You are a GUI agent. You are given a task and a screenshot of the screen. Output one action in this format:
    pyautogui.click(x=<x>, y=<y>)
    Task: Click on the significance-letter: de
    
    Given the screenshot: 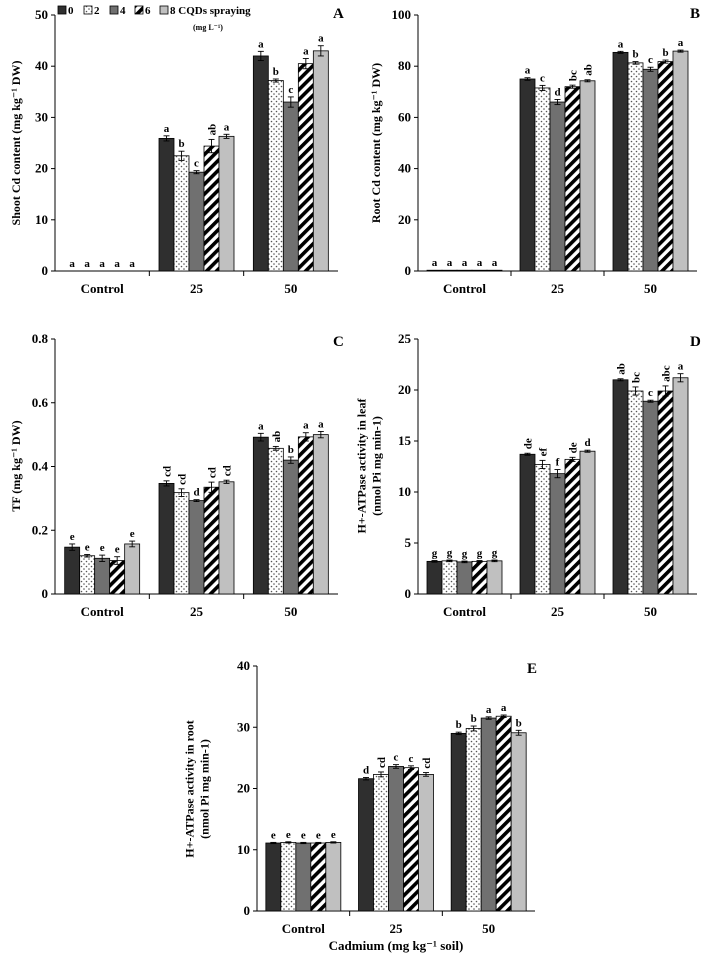 What is the action you would take?
    pyautogui.click(x=574, y=447)
    